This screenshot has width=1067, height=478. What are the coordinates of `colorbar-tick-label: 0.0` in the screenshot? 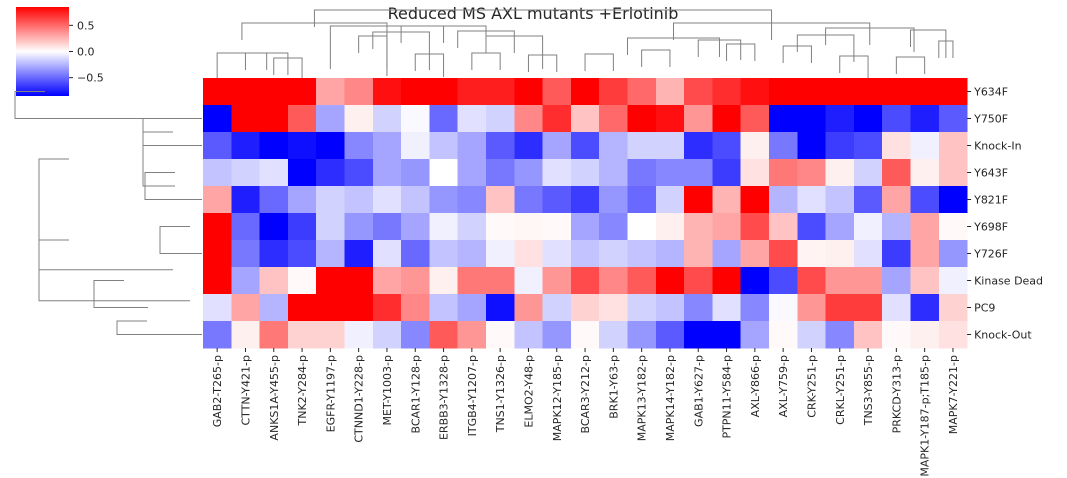 It's located at (86, 52).